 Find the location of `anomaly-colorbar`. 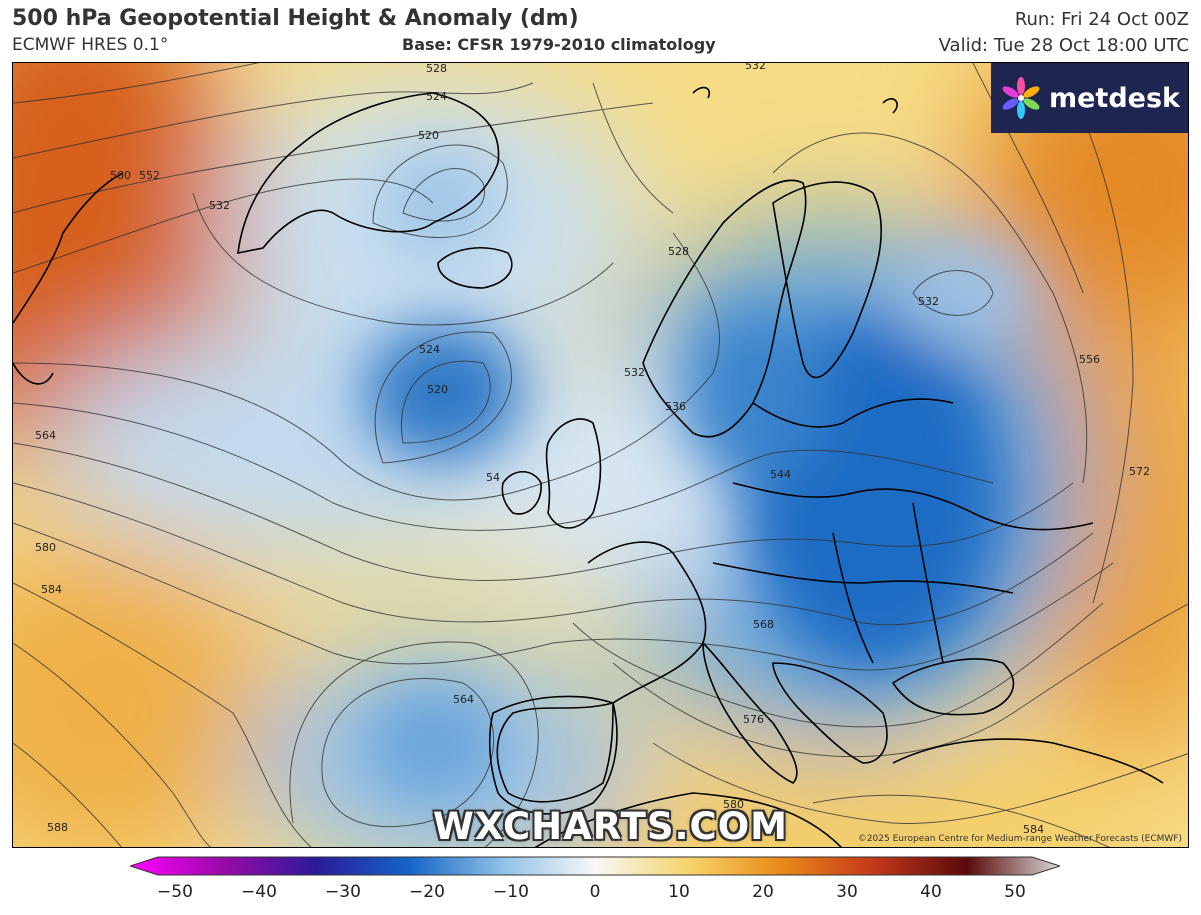

anomaly-colorbar is located at coordinates (595, 866).